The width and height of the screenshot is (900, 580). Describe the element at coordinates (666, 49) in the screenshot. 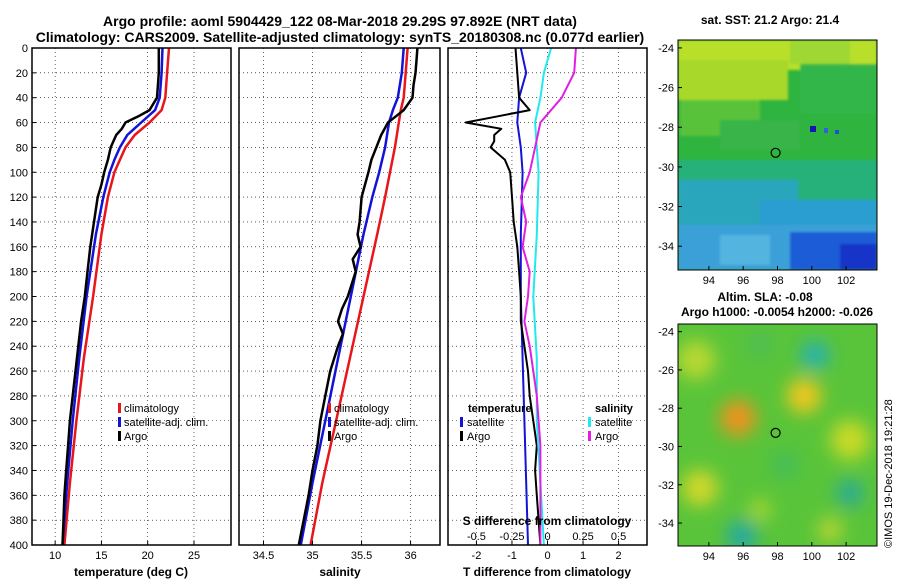

I see `map-lat-label: -24` at that location.